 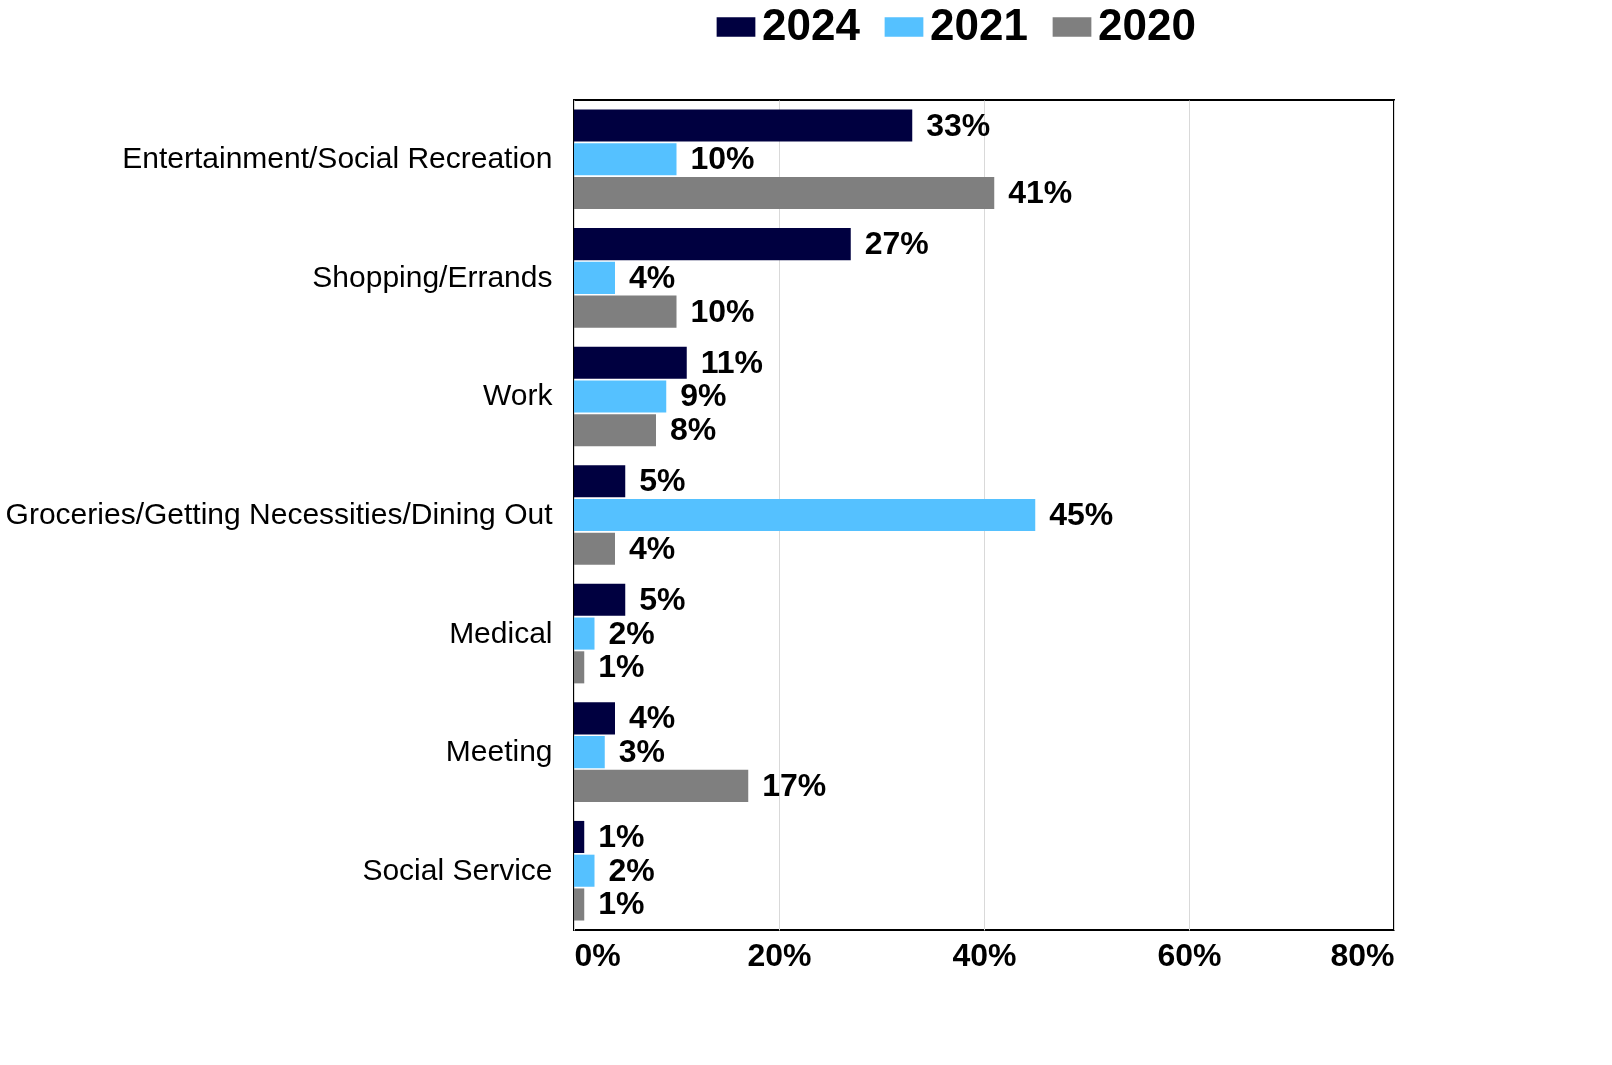 I want to click on legend-label: 2020, so click(x=1147, y=24).